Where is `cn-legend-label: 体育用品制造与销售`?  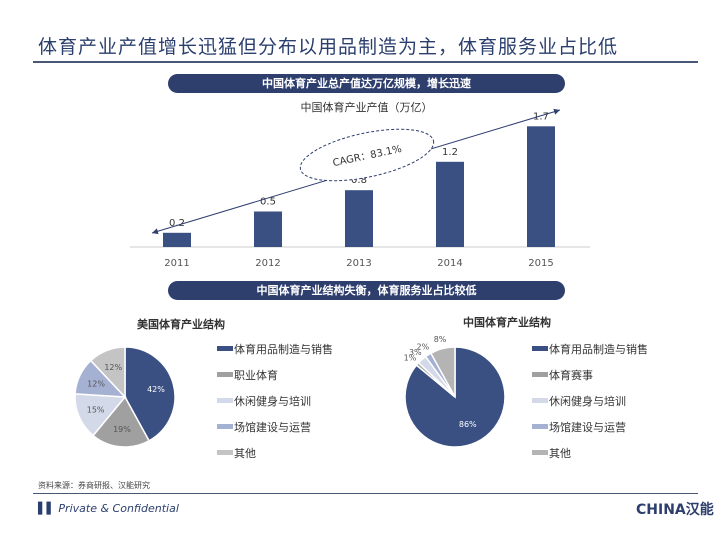 cn-legend-label: 体育用品制造与销售 is located at coordinates (598, 349).